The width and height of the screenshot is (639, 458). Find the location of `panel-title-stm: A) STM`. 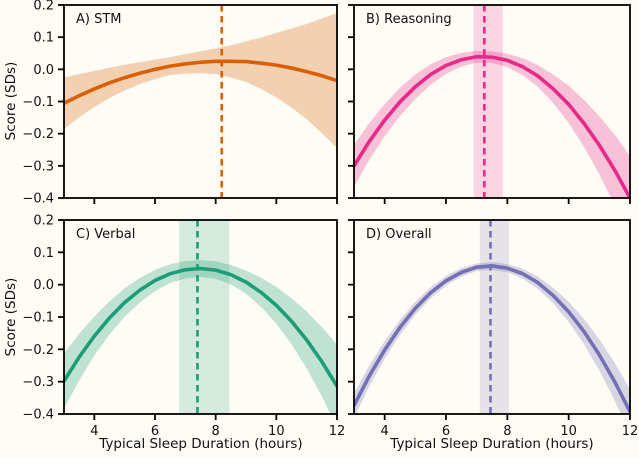

panel-title-stm: A) STM is located at coordinates (99, 19).